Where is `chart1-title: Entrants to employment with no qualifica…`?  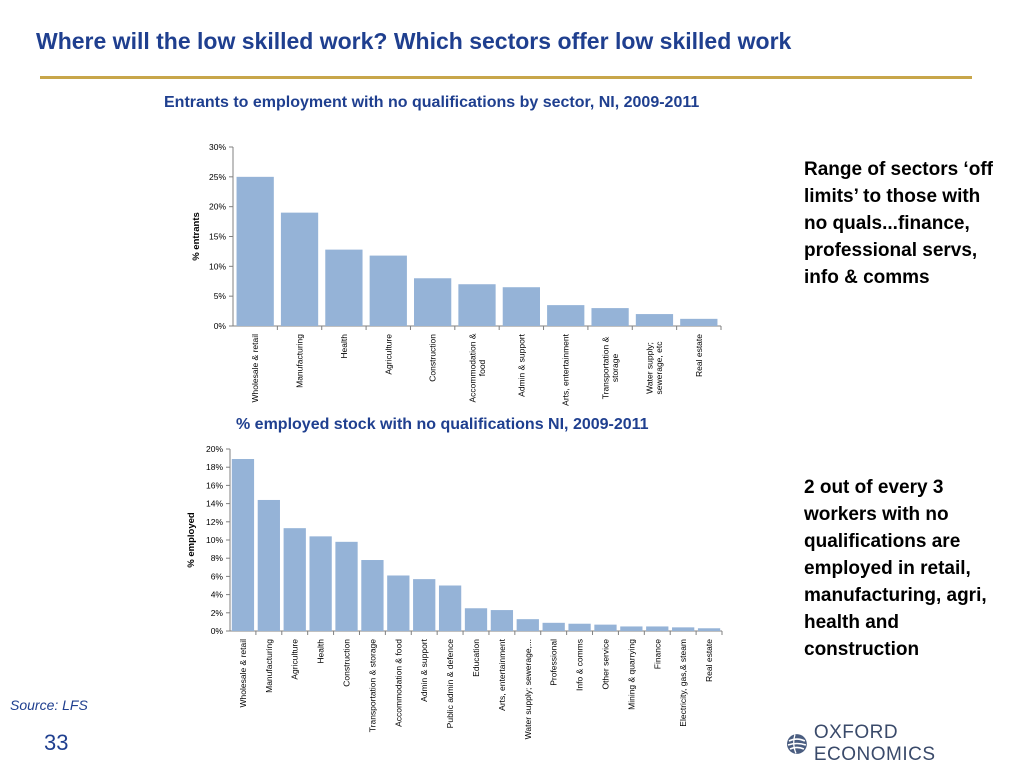 chart1-title: Entrants to employment with no qualifica… is located at coordinates (432, 102).